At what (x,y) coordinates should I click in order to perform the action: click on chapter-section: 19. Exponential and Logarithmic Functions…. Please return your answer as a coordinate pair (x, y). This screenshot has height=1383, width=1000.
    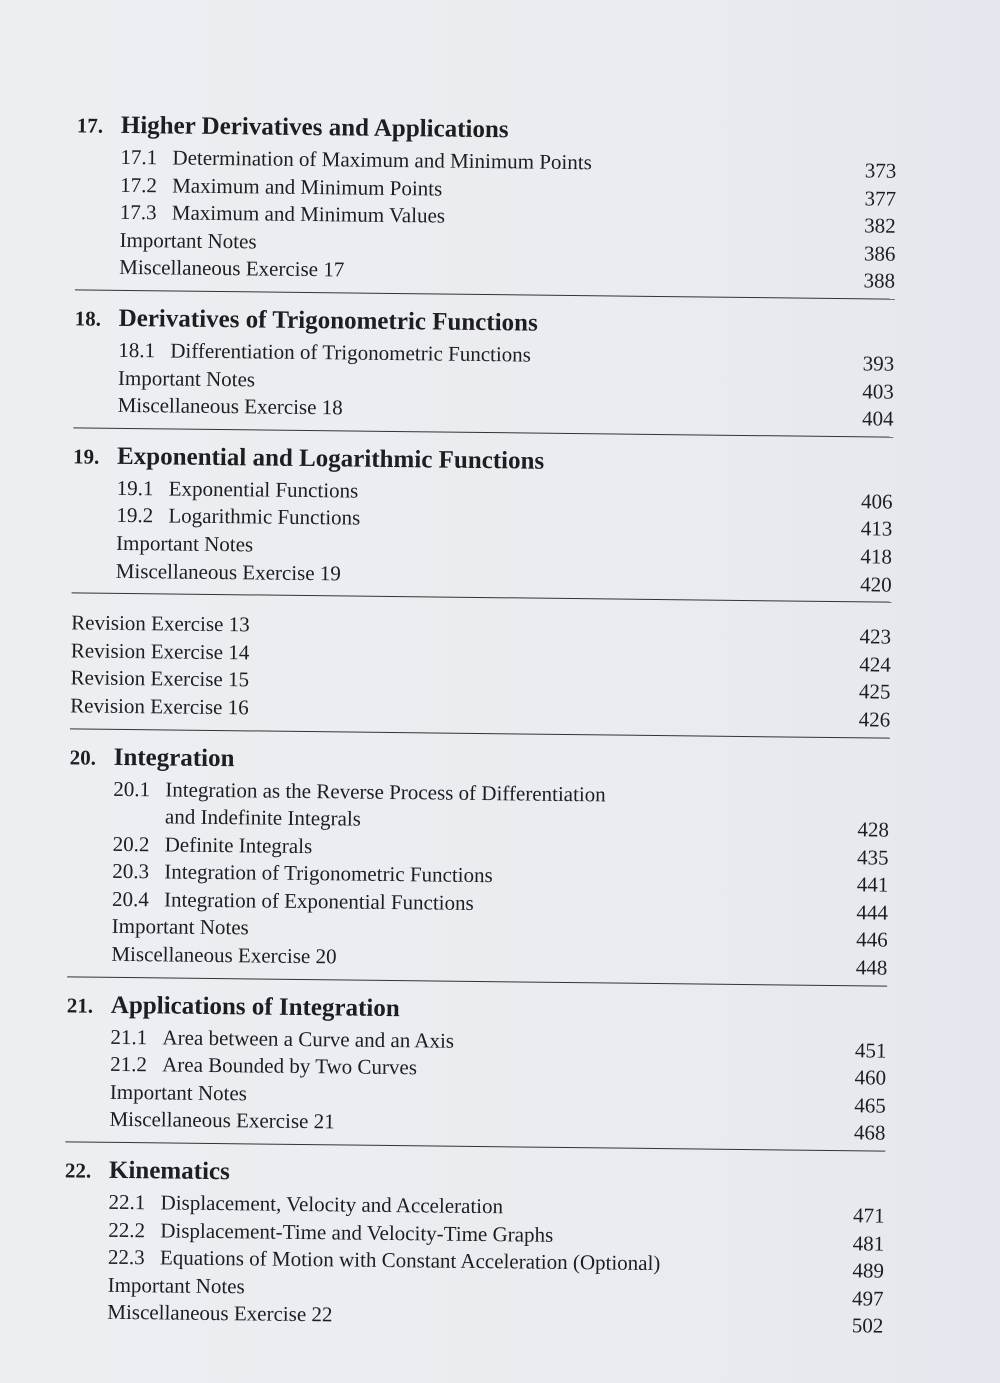
    Looking at the image, I should click on (482, 520).